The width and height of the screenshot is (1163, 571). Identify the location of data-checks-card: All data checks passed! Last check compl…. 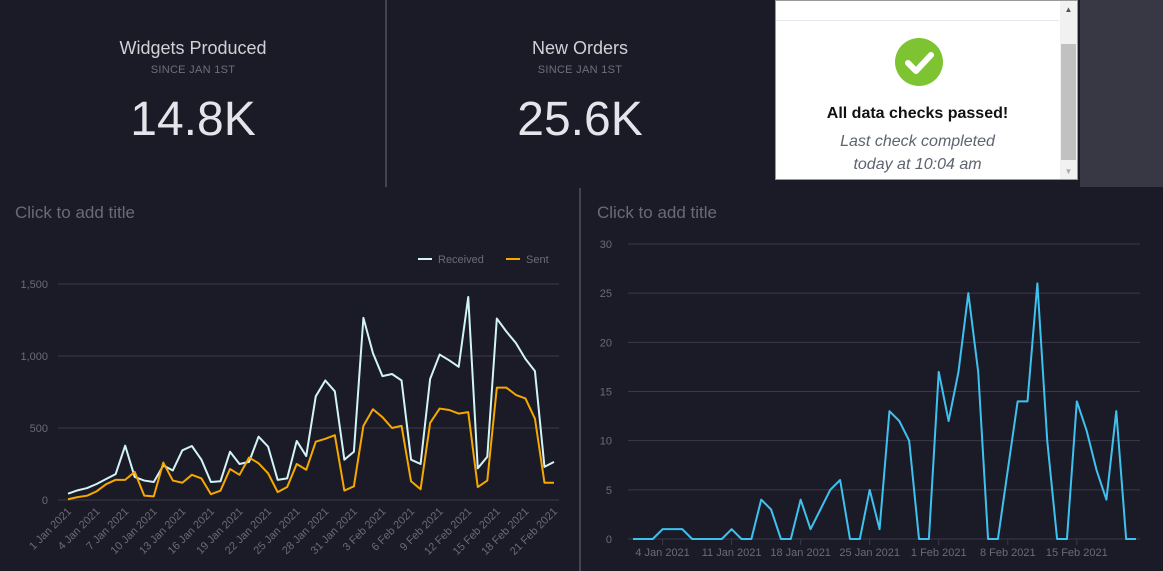
(926, 90).